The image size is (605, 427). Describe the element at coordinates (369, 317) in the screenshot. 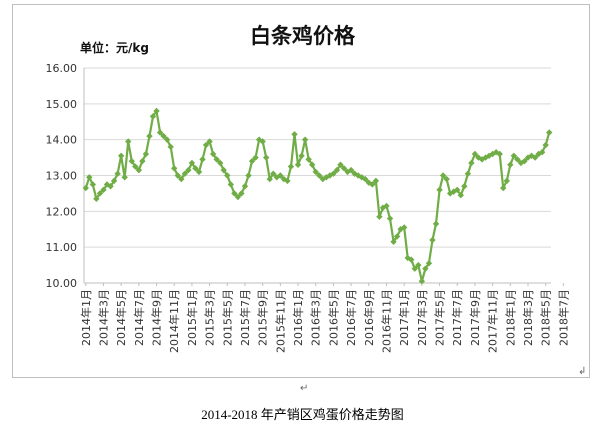

I see `x-tick-label: 2016年9月` at that location.